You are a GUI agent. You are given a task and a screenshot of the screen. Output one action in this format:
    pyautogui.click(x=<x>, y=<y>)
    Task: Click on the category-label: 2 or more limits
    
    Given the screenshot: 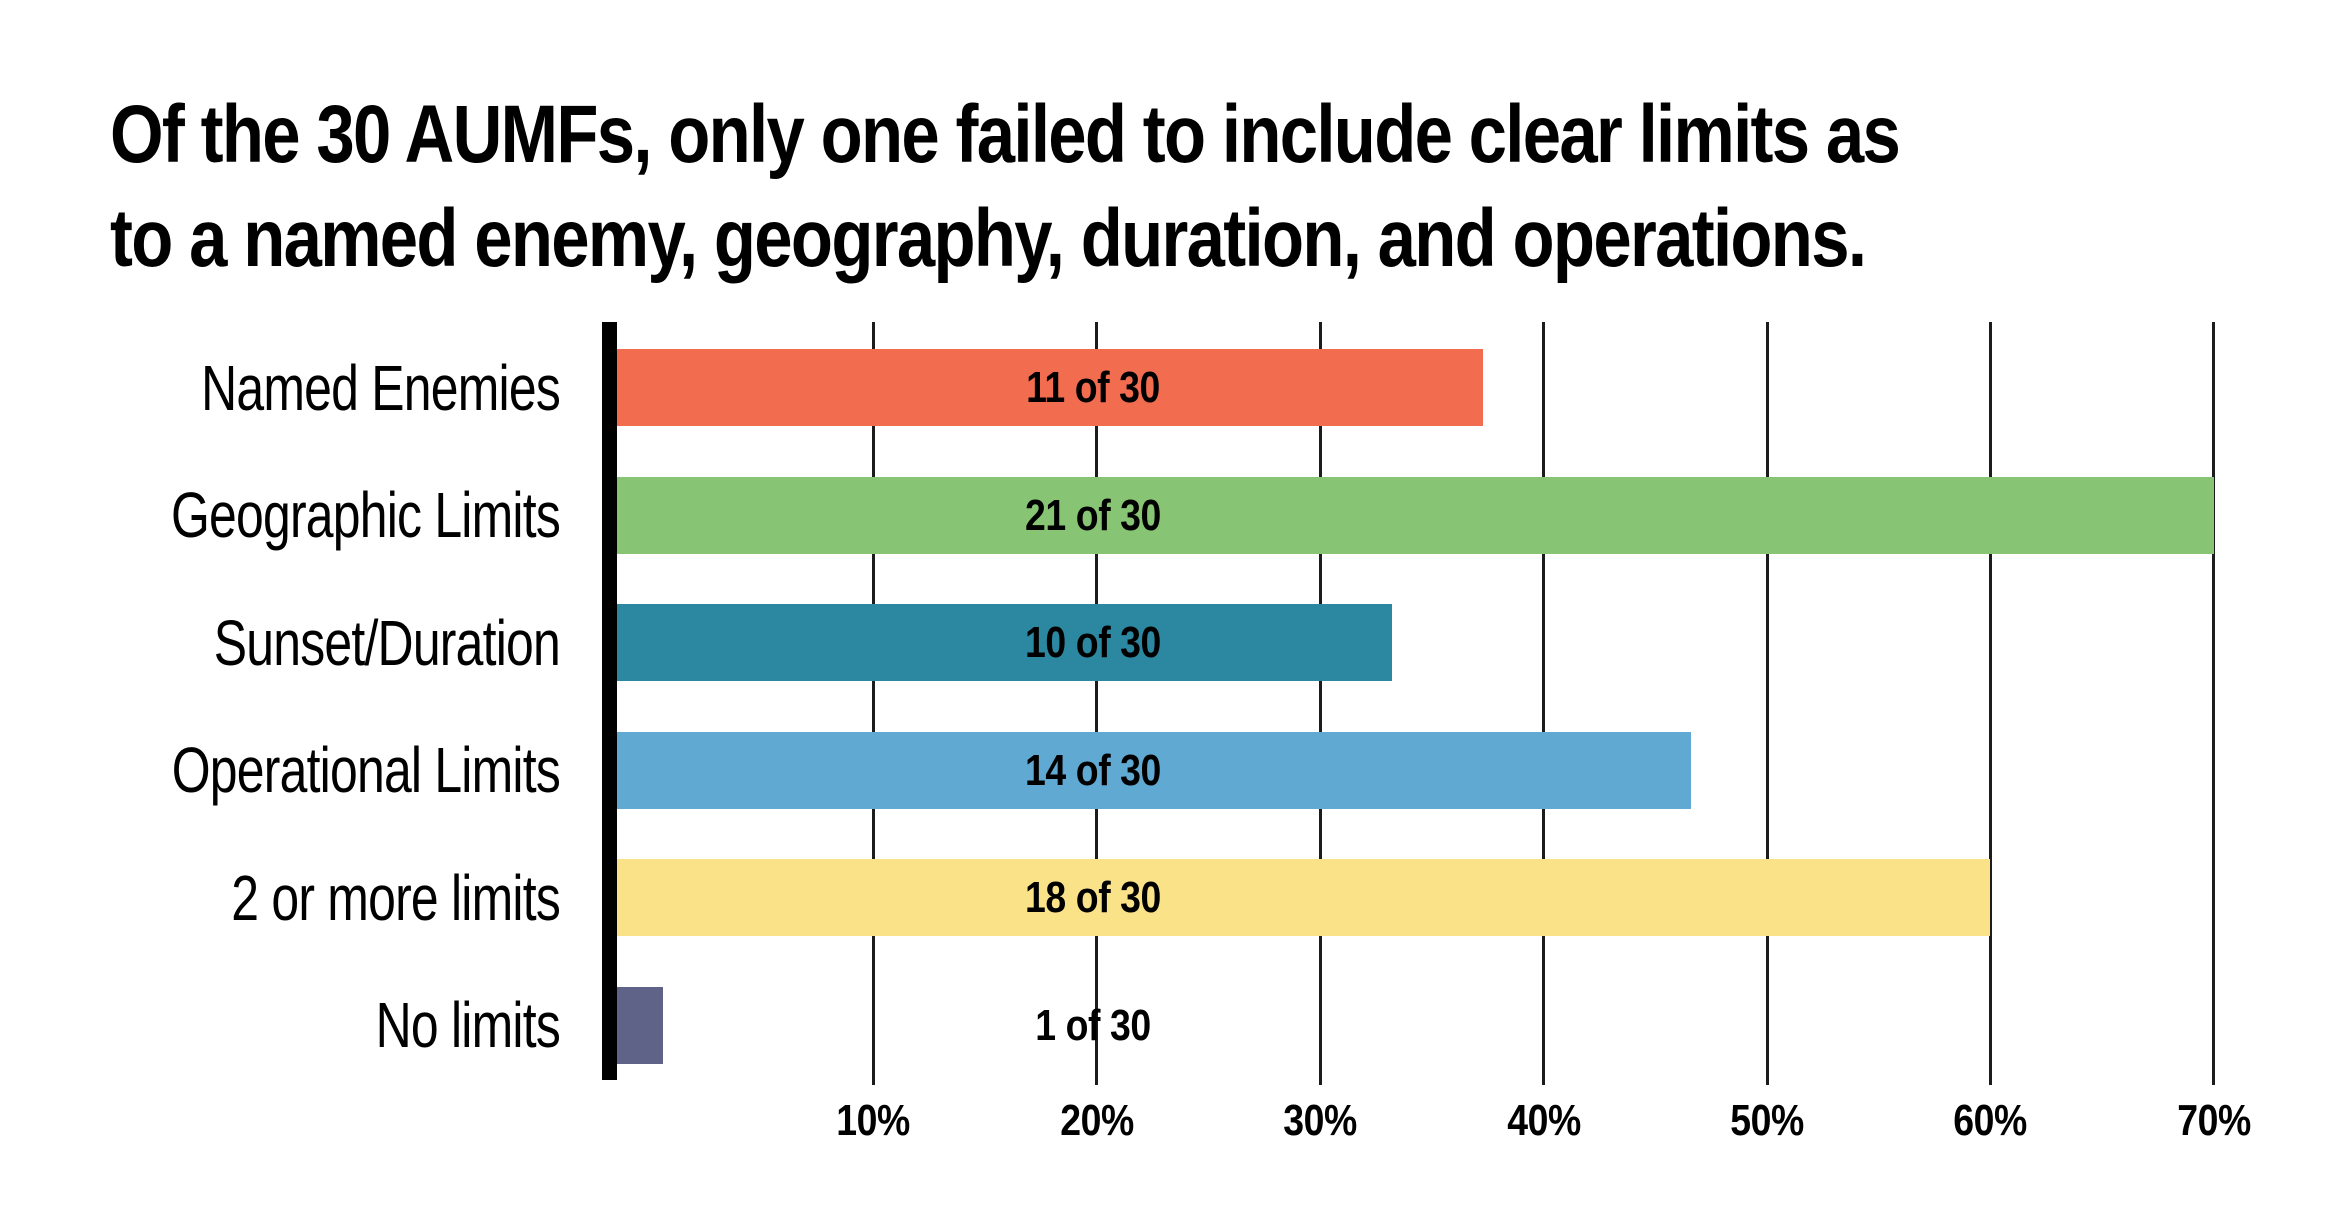 What is the action you would take?
    pyautogui.click(x=395, y=897)
    